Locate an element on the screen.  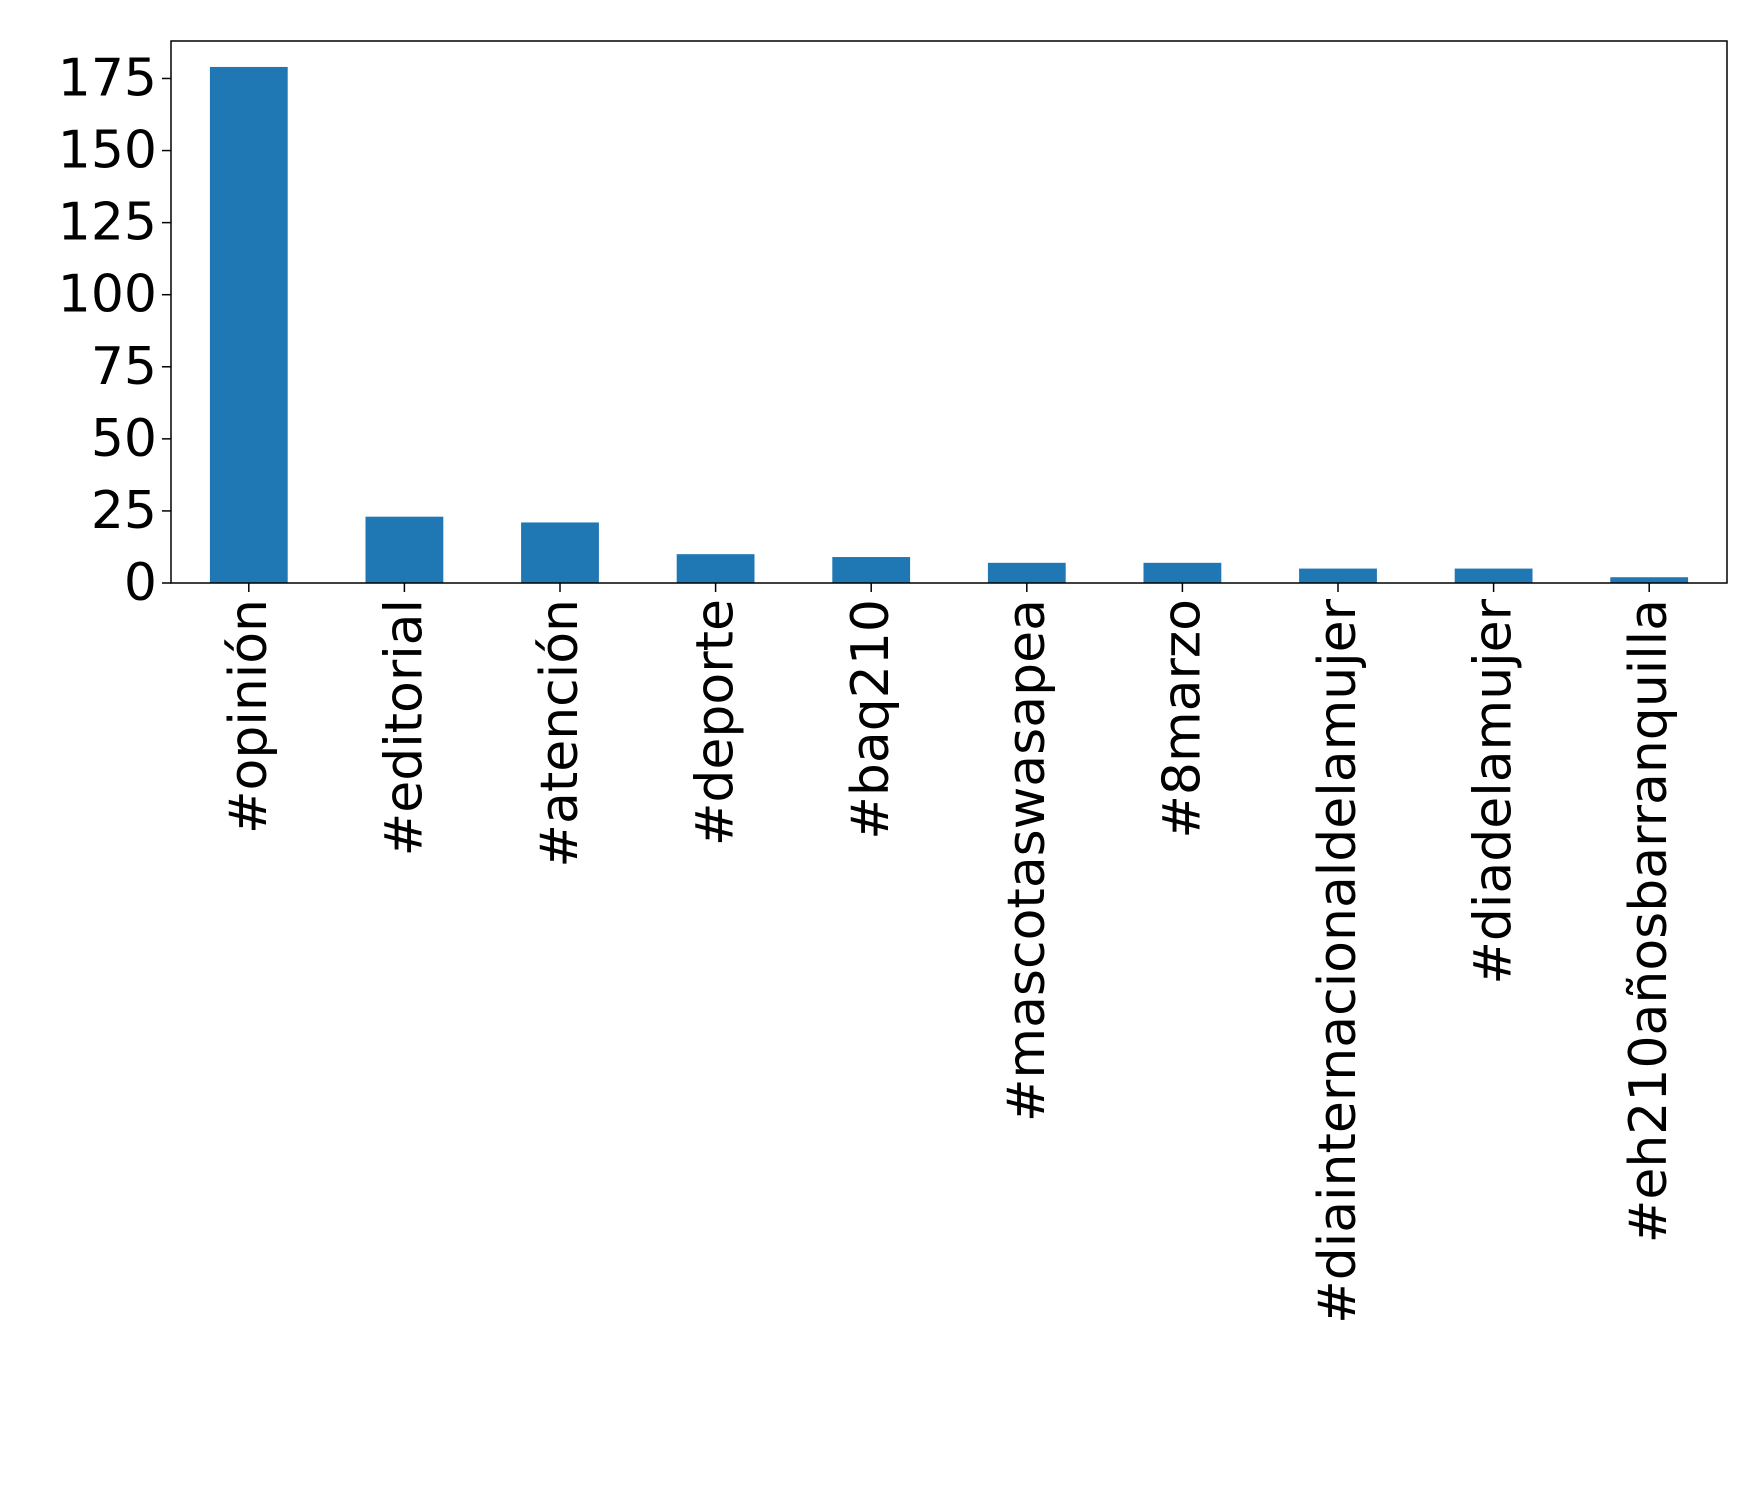
x-tick-label-0: #opinión is located at coordinates (249, 716).